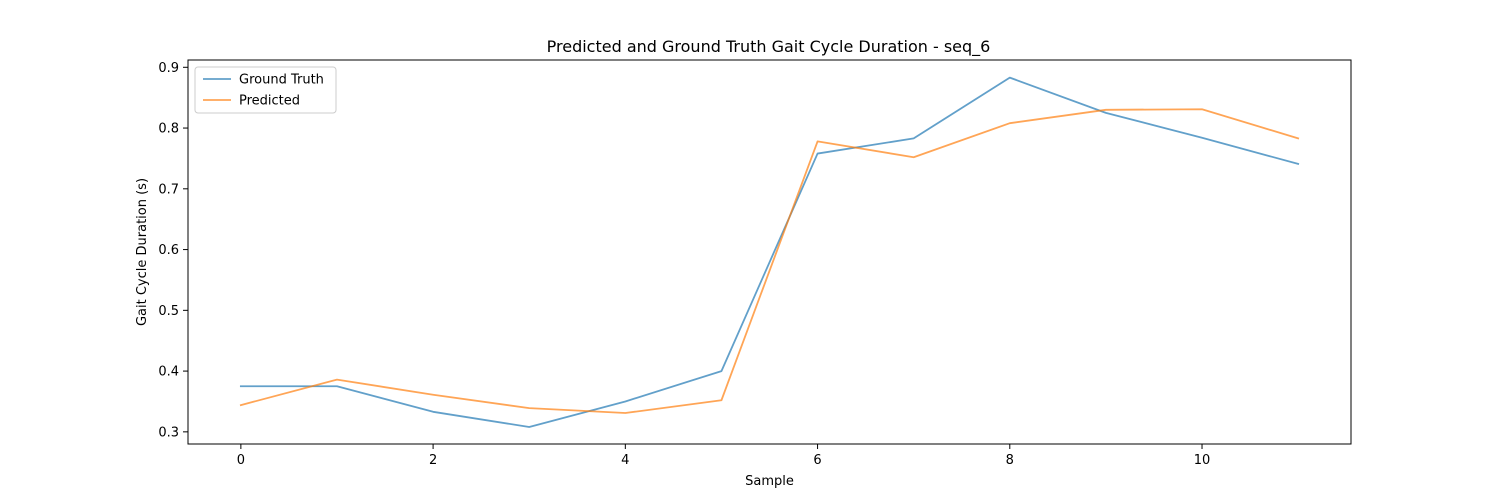 Image resolution: width=1500 pixels, height=504 pixels. Describe the element at coordinates (241, 460) in the screenshot. I see `x-tick-label: 0` at that location.